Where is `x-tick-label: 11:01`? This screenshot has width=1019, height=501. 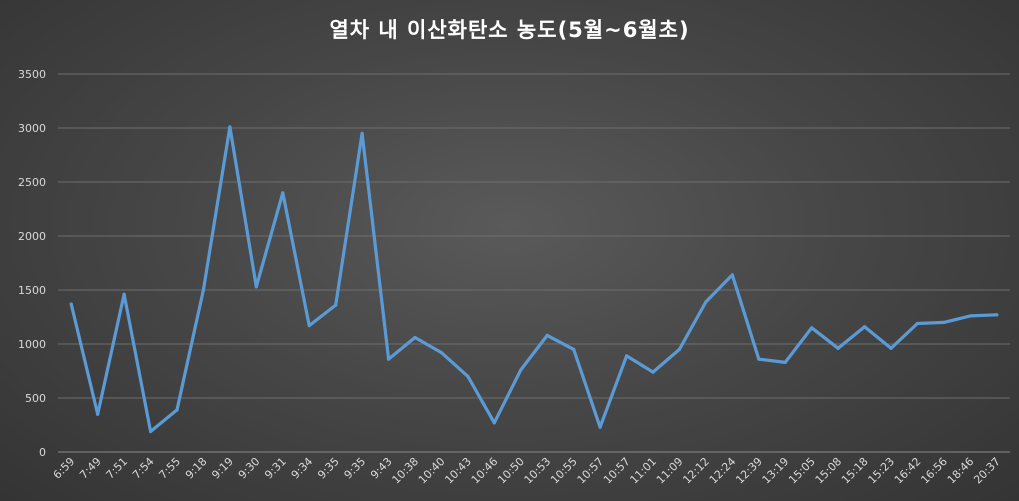
x-tick-label: 11:01 is located at coordinates (644, 471).